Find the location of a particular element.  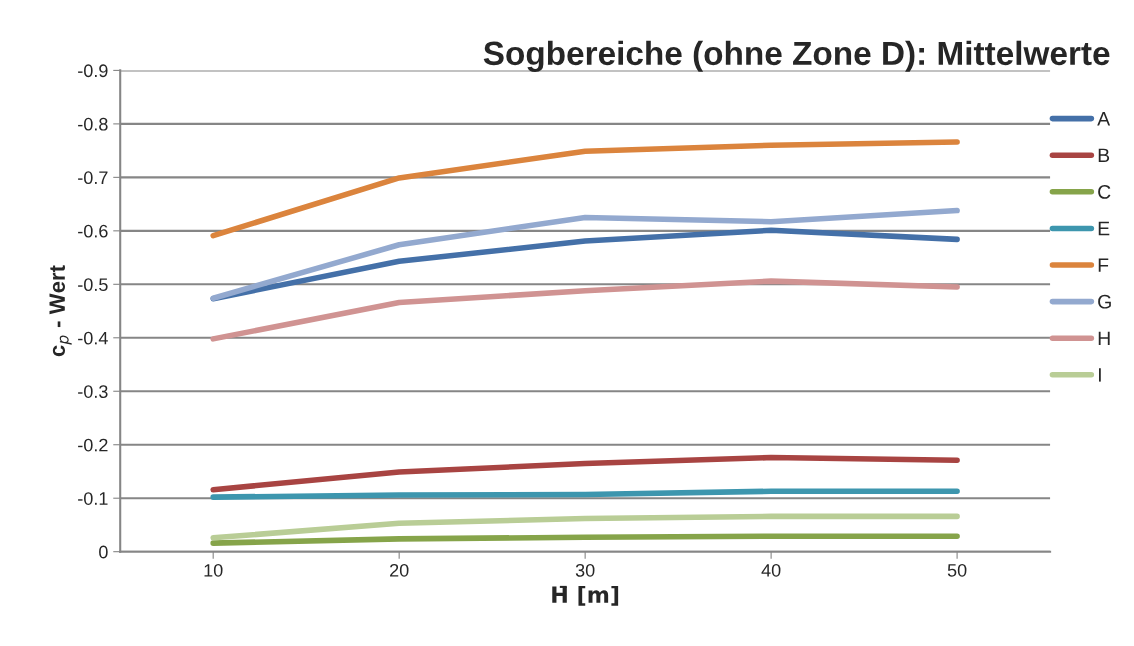

y-tick-label: -0.8 is located at coordinates (93, 124).